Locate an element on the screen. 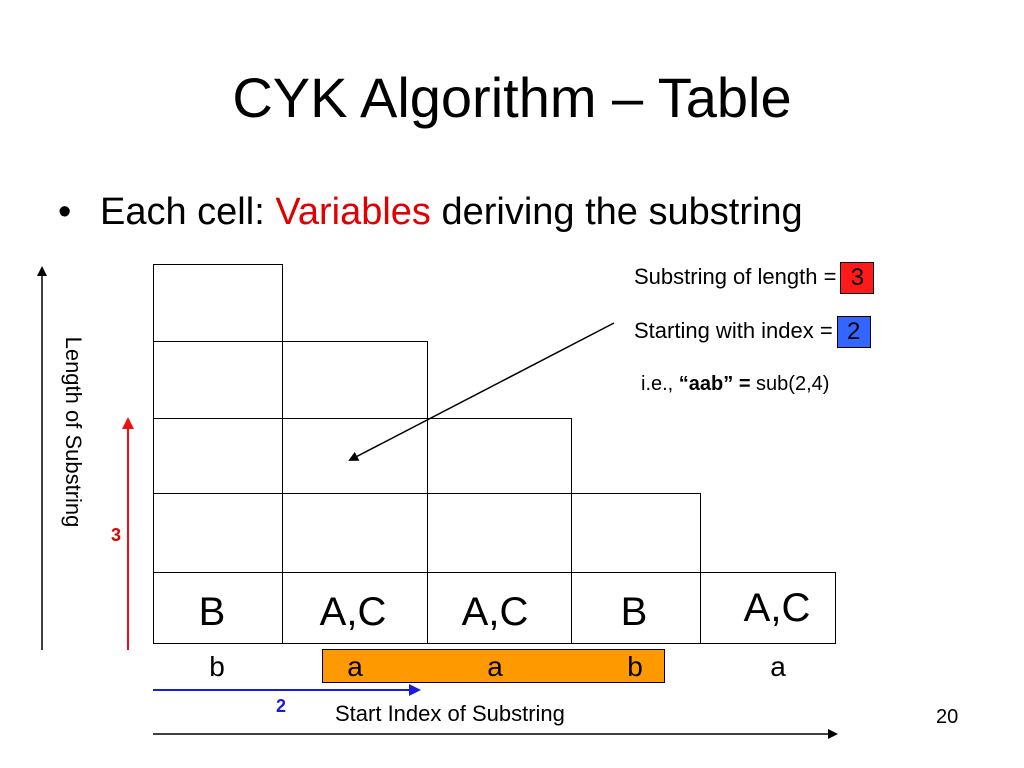 The width and height of the screenshot is (1024, 768). substring-highlight is located at coordinates (493, 666).